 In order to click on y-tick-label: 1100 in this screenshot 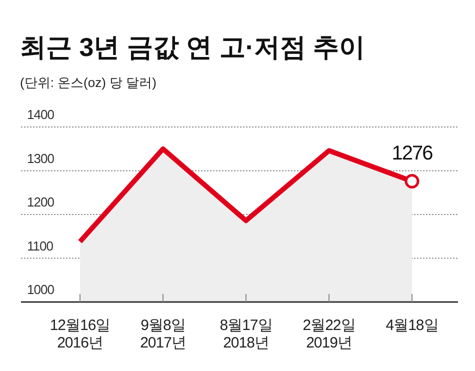, I will do `click(40, 246)`.